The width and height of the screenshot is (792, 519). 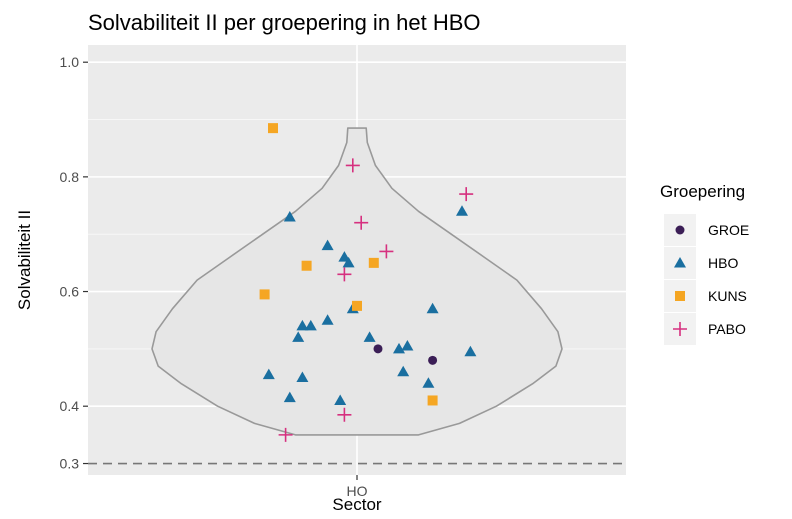 I want to click on x-axis: HO, so click(x=357, y=487).